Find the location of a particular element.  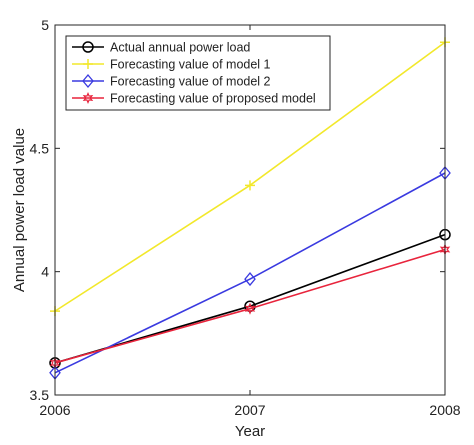

legend-label: Forecasting value of model 2 is located at coordinates (190, 82).